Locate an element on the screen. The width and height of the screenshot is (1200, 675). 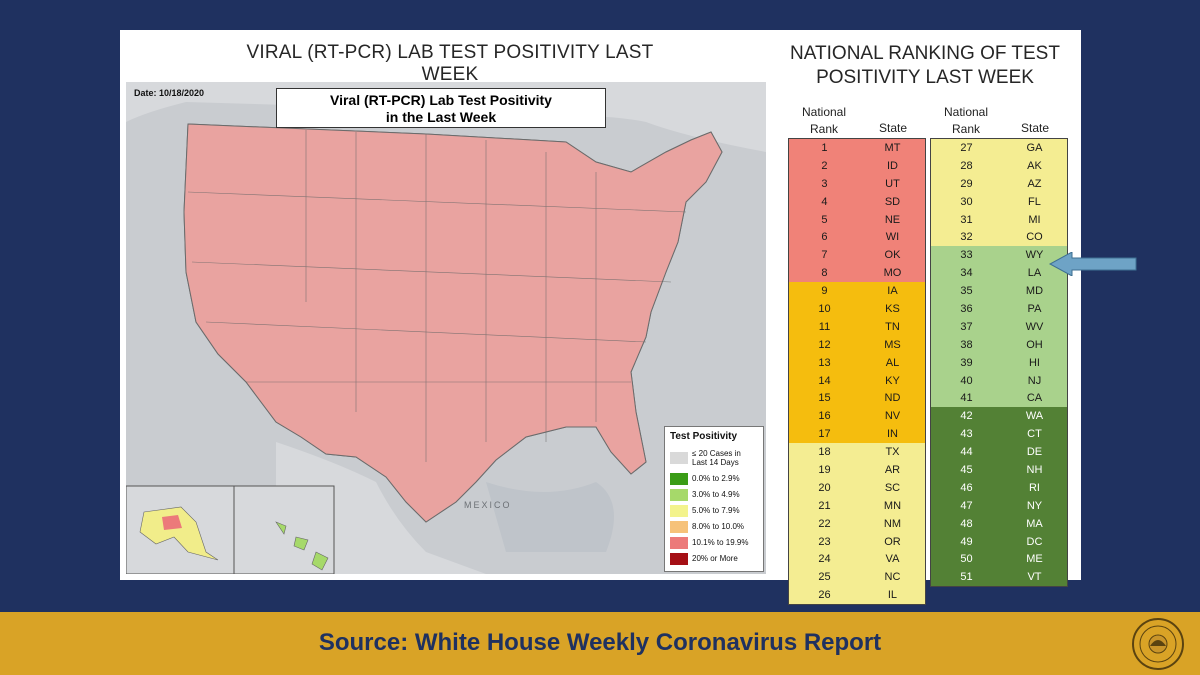
rank-cell: 32 is located at coordinates (966, 237).